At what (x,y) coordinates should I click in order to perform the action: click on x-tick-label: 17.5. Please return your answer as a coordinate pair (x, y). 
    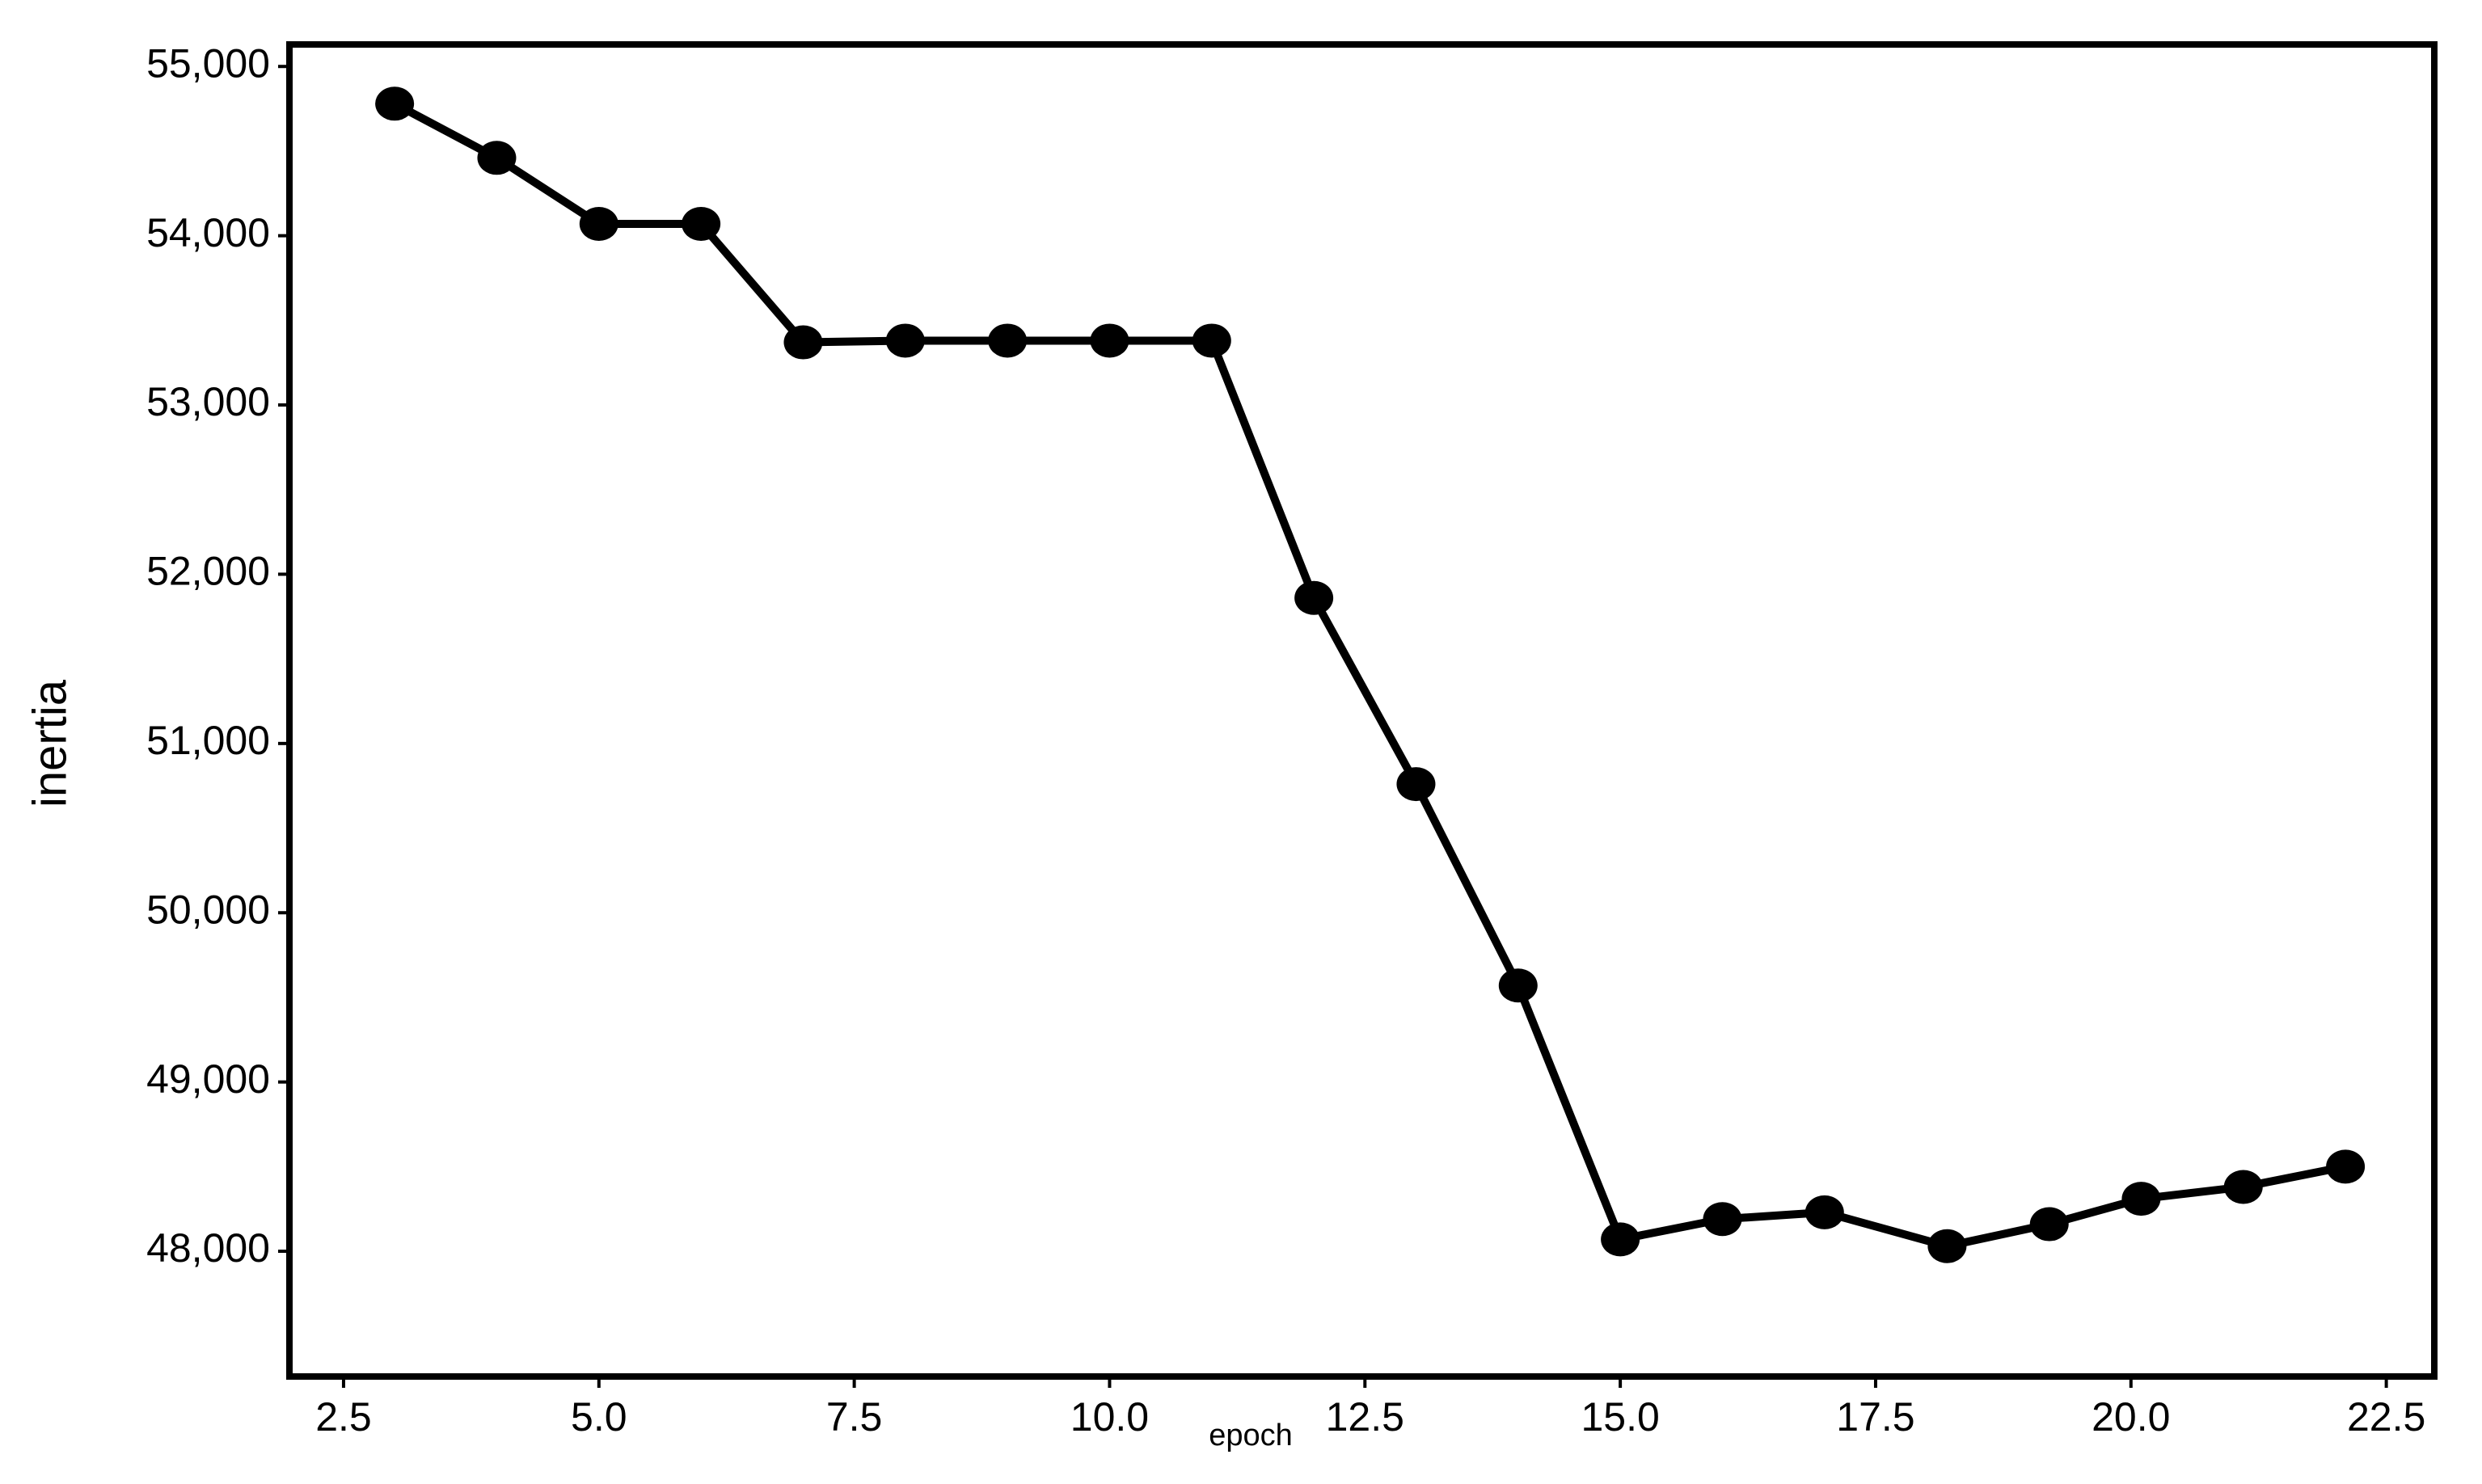
    Looking at the image, I should click on (1875, 1417).